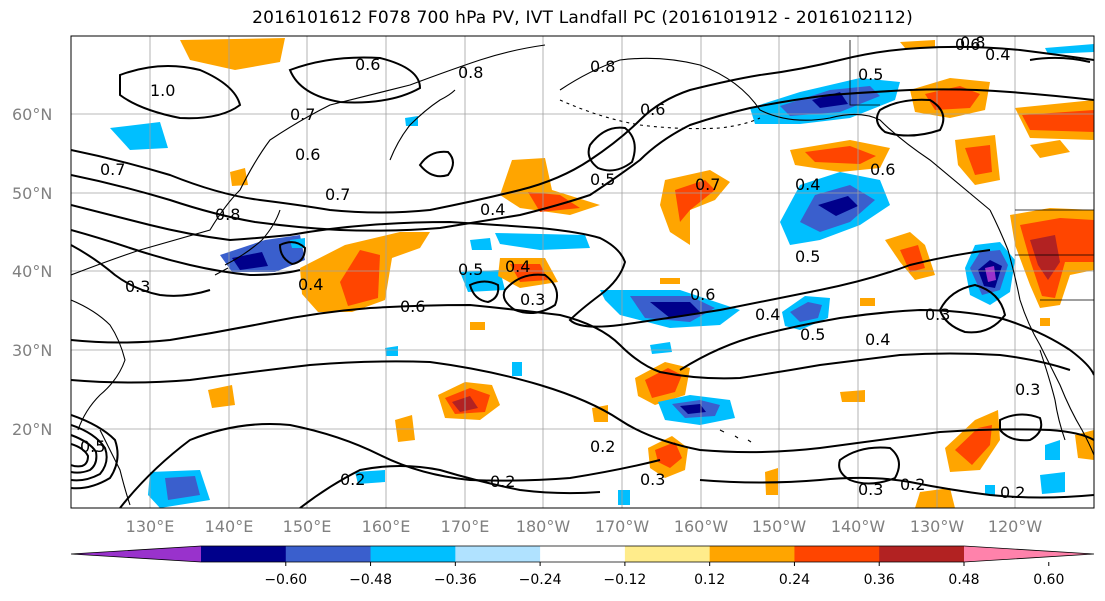  Describe the element at coordinates (386, 526) in the screenshot. I see `lon-tick-label: 160°E` at that location.